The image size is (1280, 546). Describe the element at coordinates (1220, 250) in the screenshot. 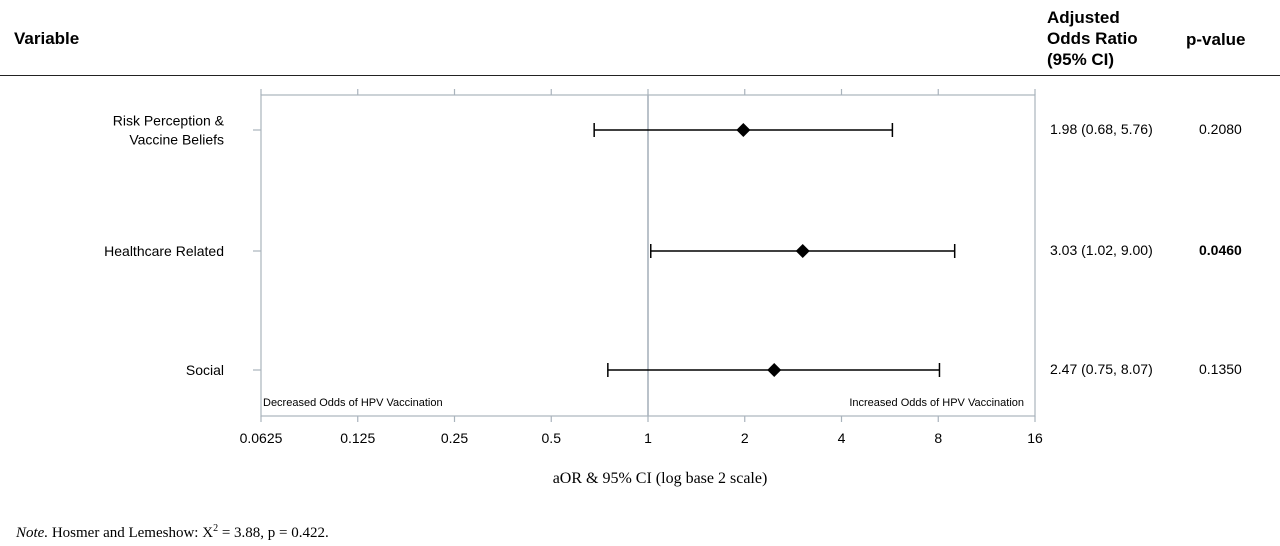

I see `p-value: 0.0460` at that location.